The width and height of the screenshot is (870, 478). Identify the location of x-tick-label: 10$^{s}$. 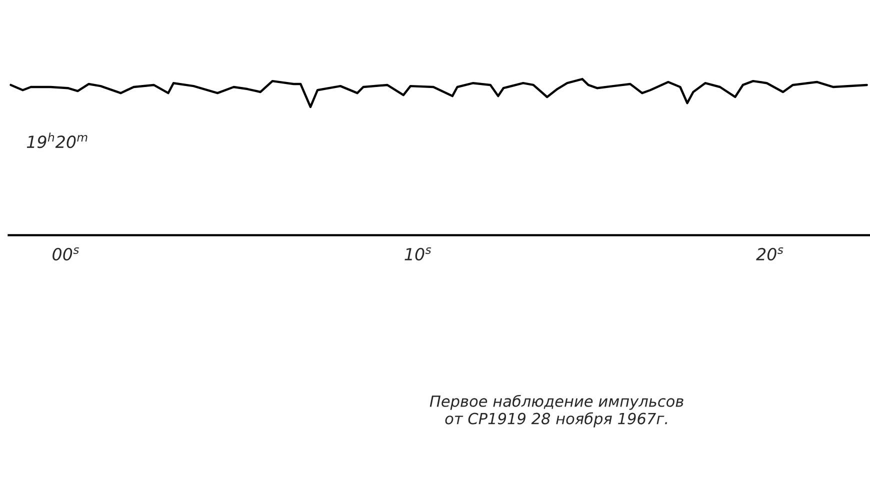
(418, 253).